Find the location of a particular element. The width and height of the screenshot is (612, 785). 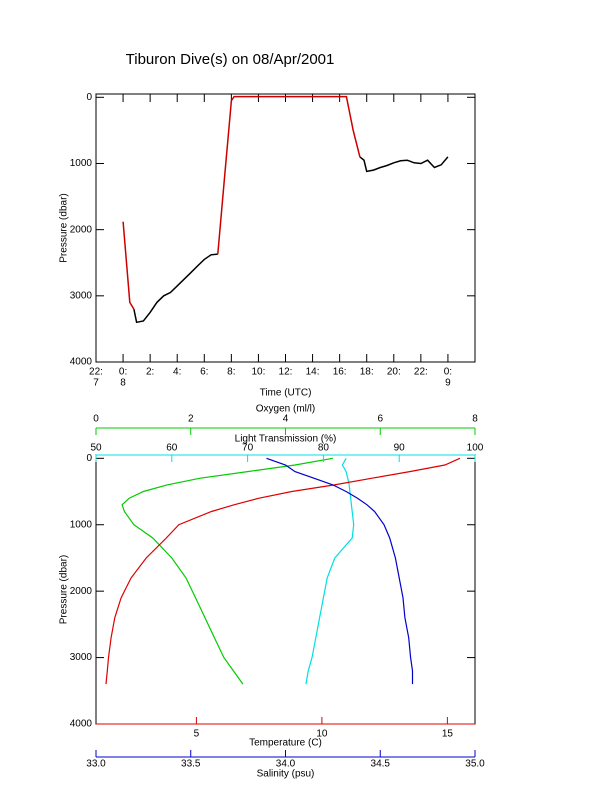

x-tick-label: 34.5 is located at coordinates (381, 764).